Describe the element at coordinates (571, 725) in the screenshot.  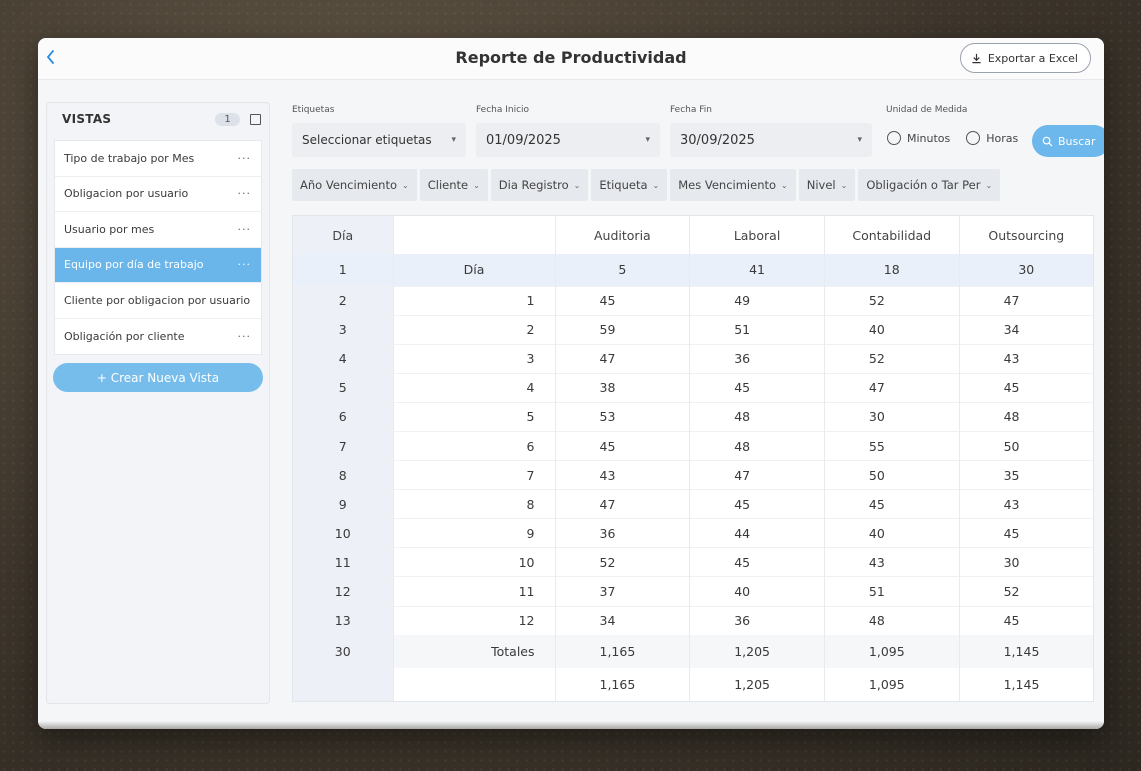
I see `window-bottom-edge` at that location.